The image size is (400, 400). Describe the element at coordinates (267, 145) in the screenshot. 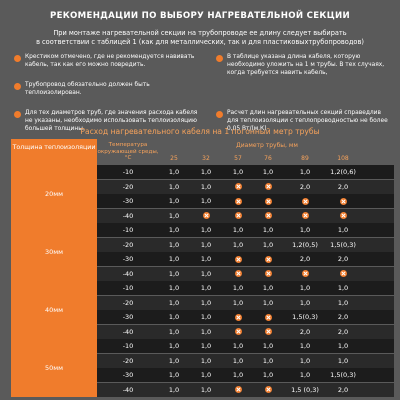

I see `diameter-header: Диаметр трубы, мм` at that location.